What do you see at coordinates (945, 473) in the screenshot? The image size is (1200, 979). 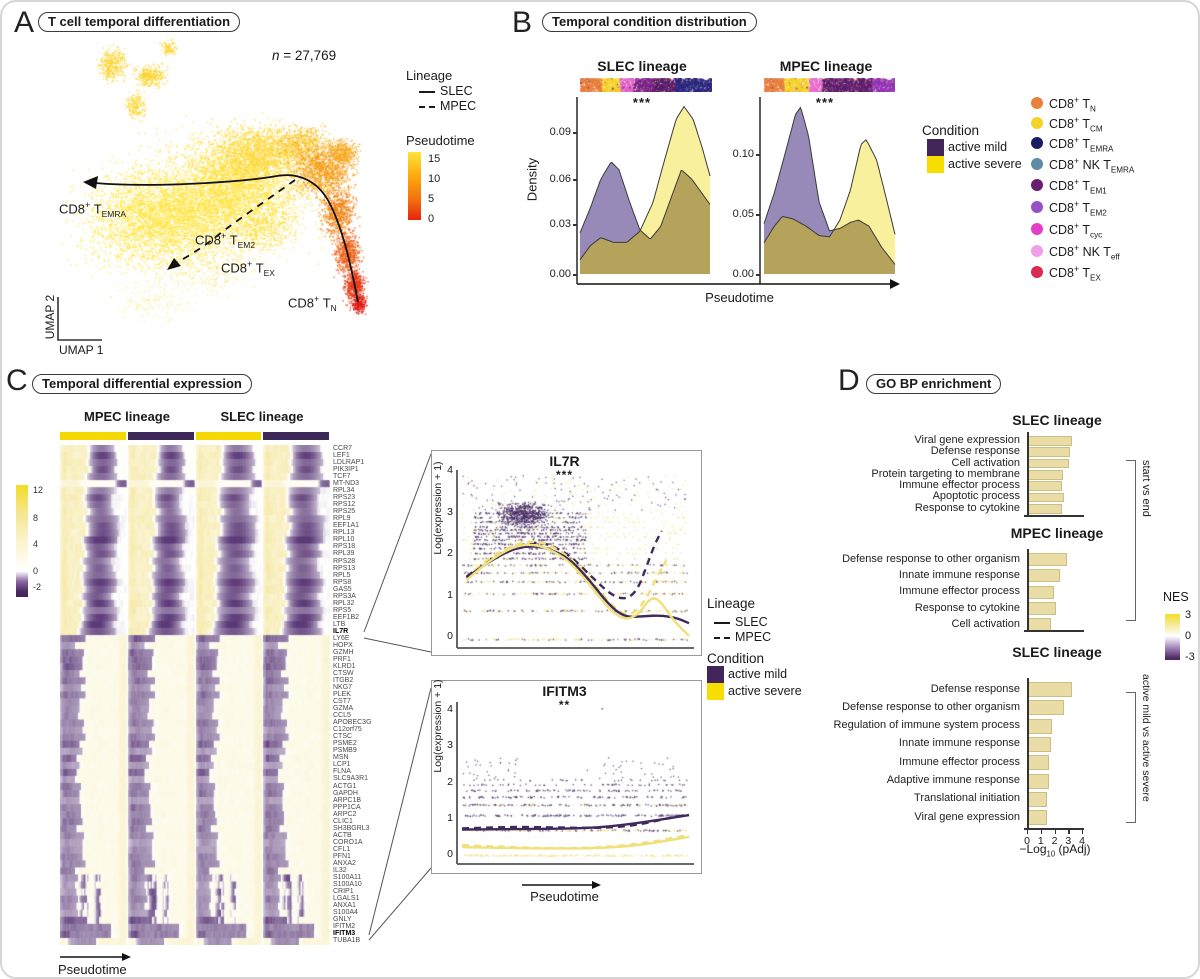 I see `go-term-label: Protein targeting to membrane` at bounding box center [945, 473].